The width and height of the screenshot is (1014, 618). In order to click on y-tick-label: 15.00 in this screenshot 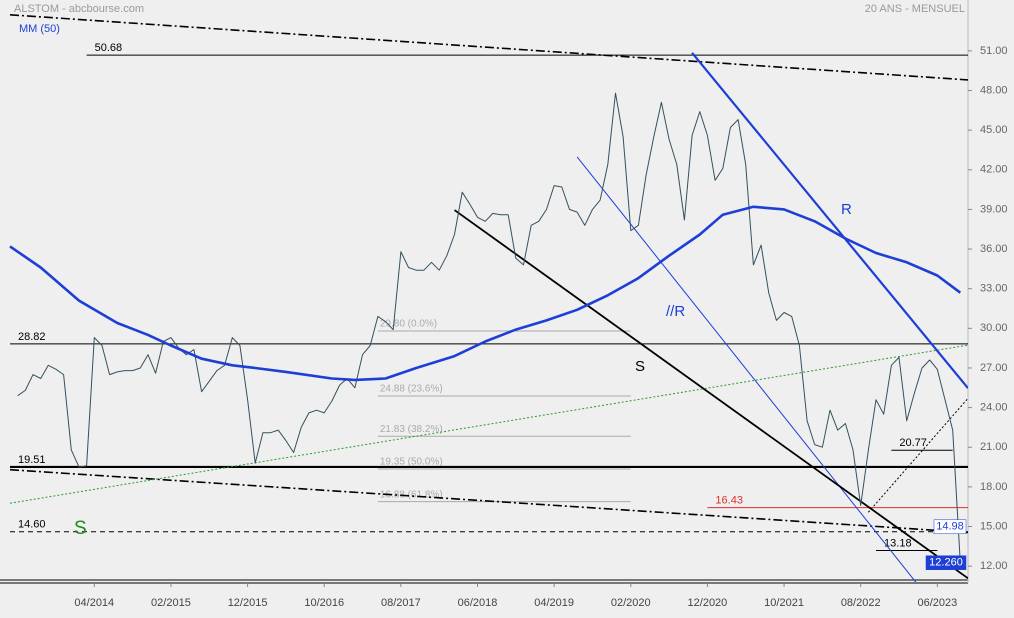, I will do `click(994, 526)`.